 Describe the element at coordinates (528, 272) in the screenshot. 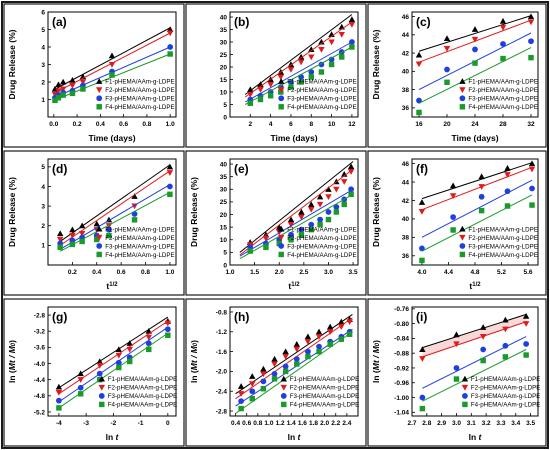

I see `x-tick-label: 5.6` at that location.